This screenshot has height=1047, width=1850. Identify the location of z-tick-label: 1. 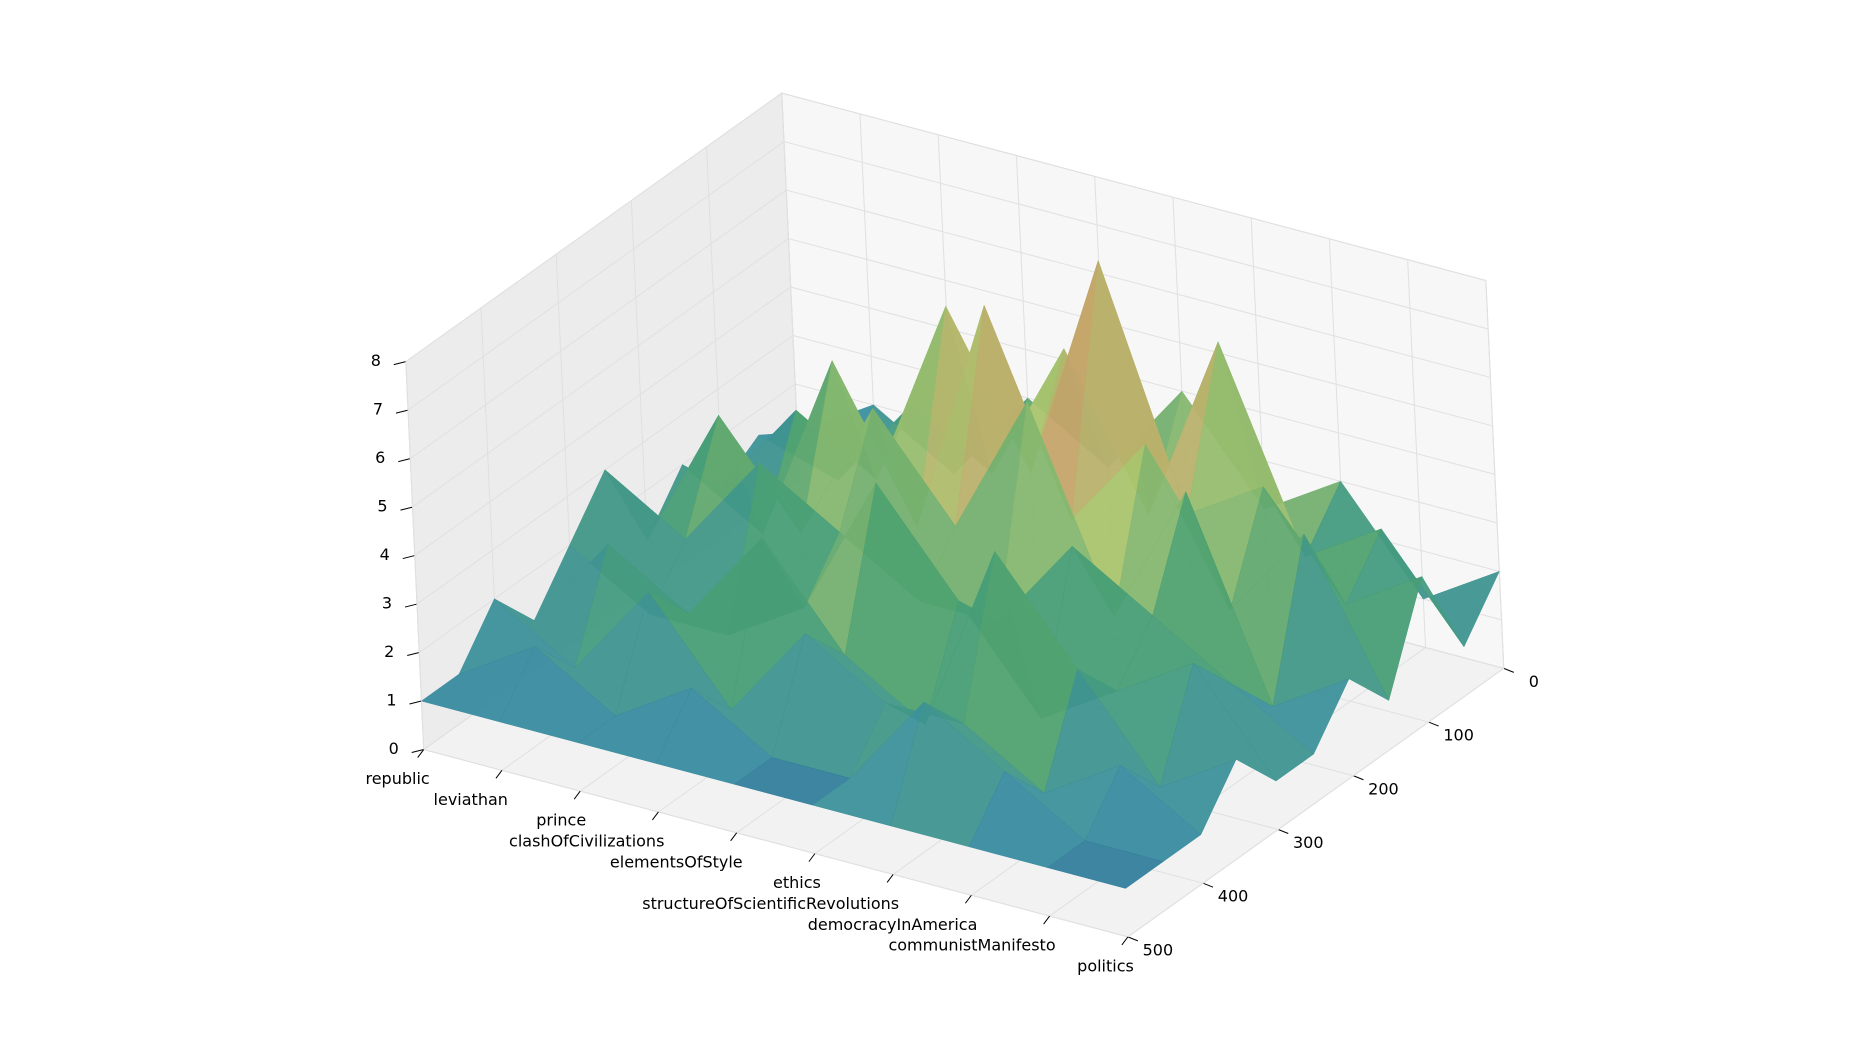
(391, 700).